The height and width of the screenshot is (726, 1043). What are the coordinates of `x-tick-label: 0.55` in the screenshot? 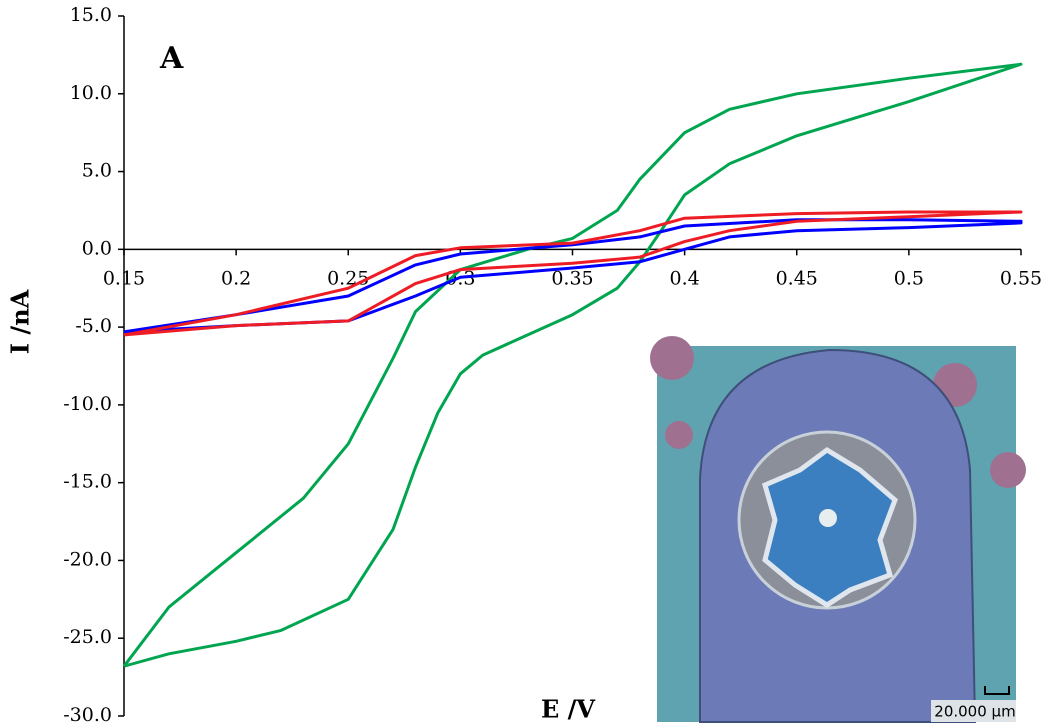 It's located at (1021, 278).